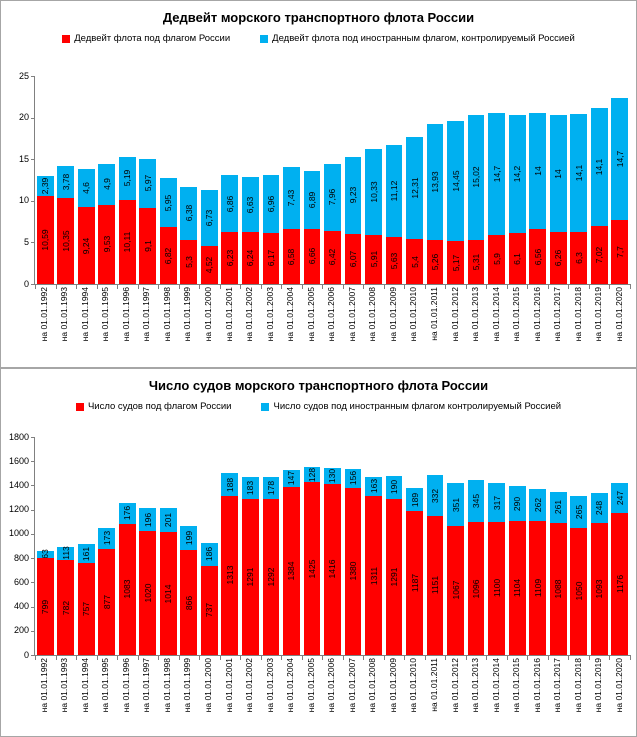 Image resolution: width=637 pixels, height=737 pixels. What do you see at coordinates (107, 184) in the screenshot?
I see `bar-segment-foreign-flag: 4,9` at bounding box center [107, 184].